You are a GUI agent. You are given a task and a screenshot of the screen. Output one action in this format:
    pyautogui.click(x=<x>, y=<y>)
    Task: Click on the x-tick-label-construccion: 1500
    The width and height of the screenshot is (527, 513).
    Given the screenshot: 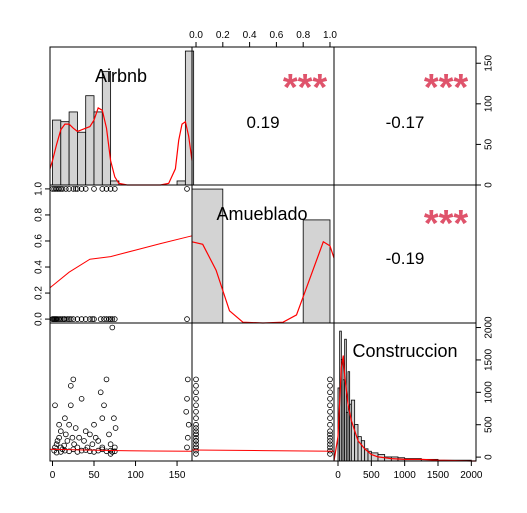 What is the action you would take?
    pyautogui.click(x=438, y=475)
    